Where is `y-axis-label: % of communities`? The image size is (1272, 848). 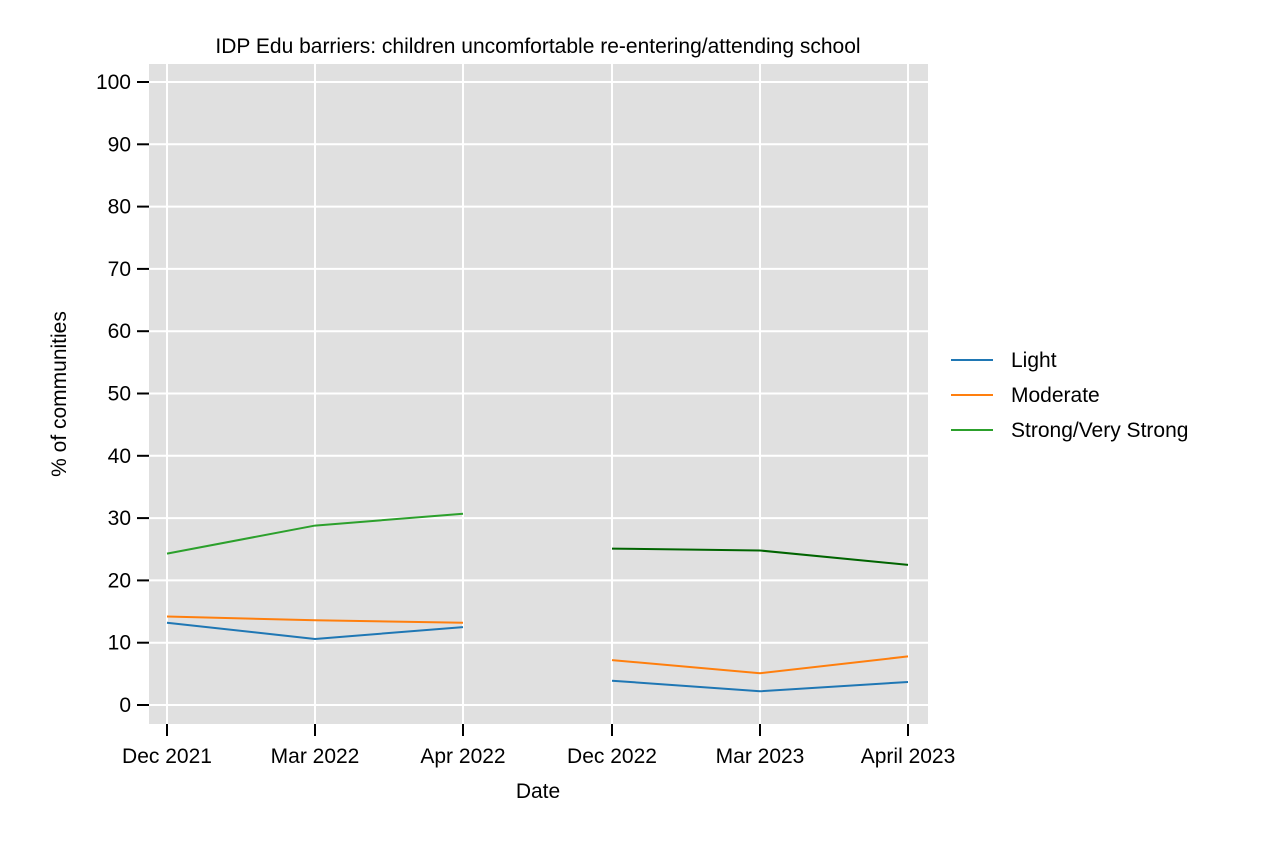
y-axis-label: % of communities is located at coordinates (59, 394).